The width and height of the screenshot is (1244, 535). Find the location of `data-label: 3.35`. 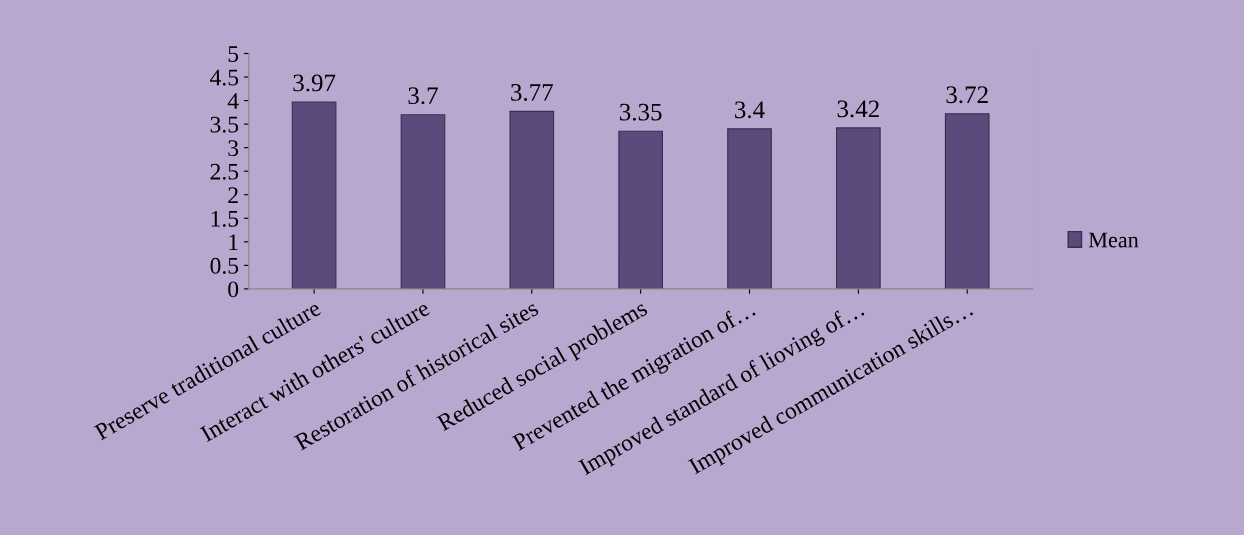

data-label: 3.35 is located at coordinates (640, 112).